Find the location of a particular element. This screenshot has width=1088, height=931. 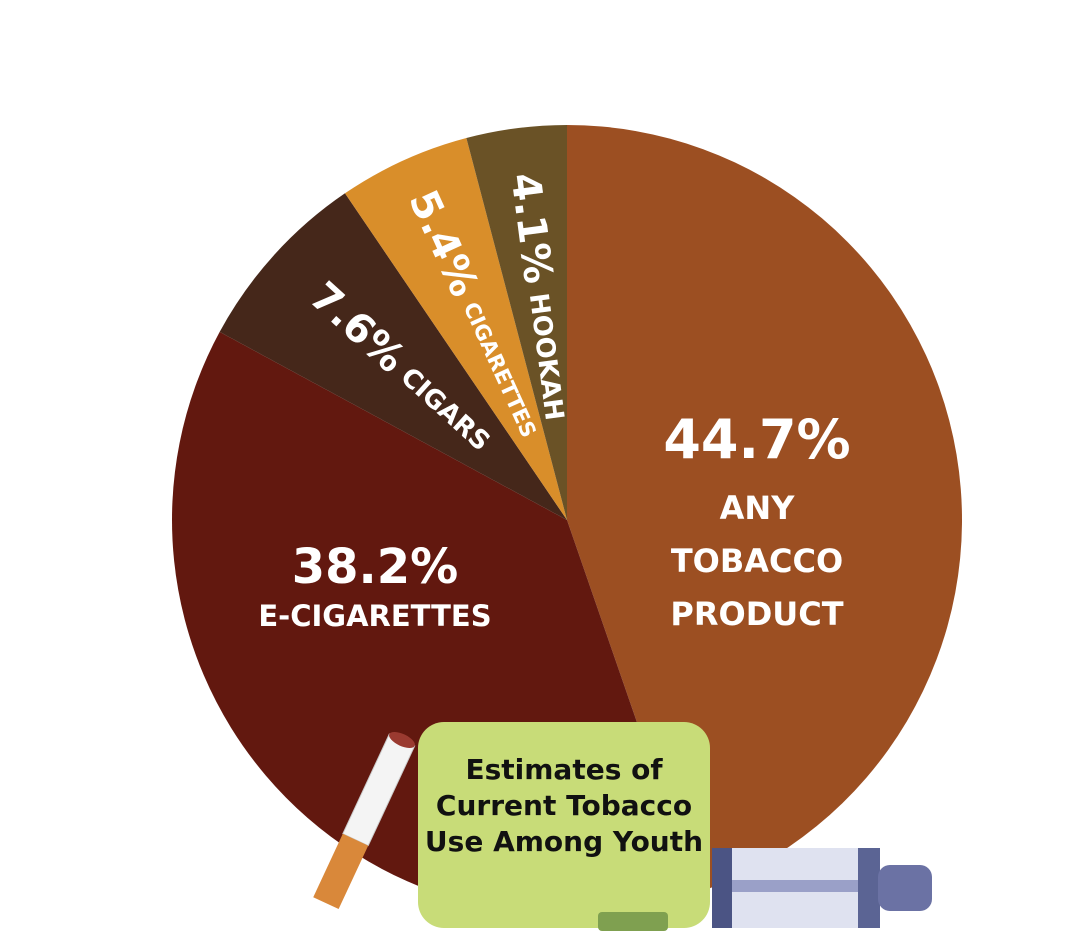

vape-icon is located at coordinates (822, 888).